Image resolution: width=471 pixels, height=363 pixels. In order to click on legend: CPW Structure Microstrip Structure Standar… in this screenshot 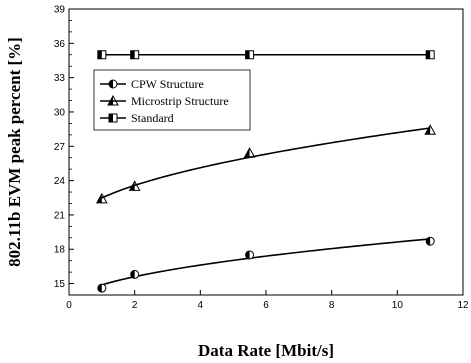, I will do `click(172, 100)`.